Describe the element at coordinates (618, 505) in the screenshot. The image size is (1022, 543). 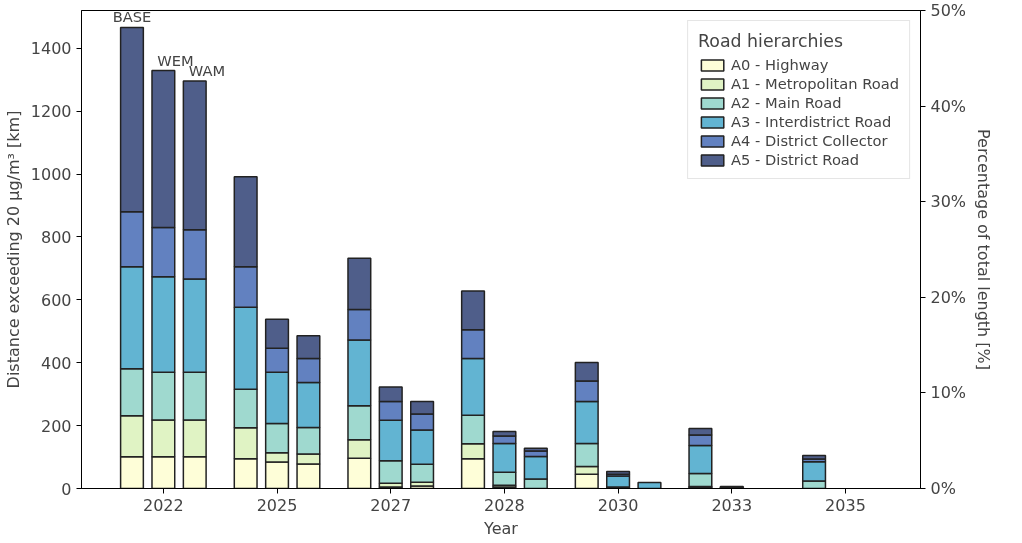
I see `x-tick-label: 2030` at that location.